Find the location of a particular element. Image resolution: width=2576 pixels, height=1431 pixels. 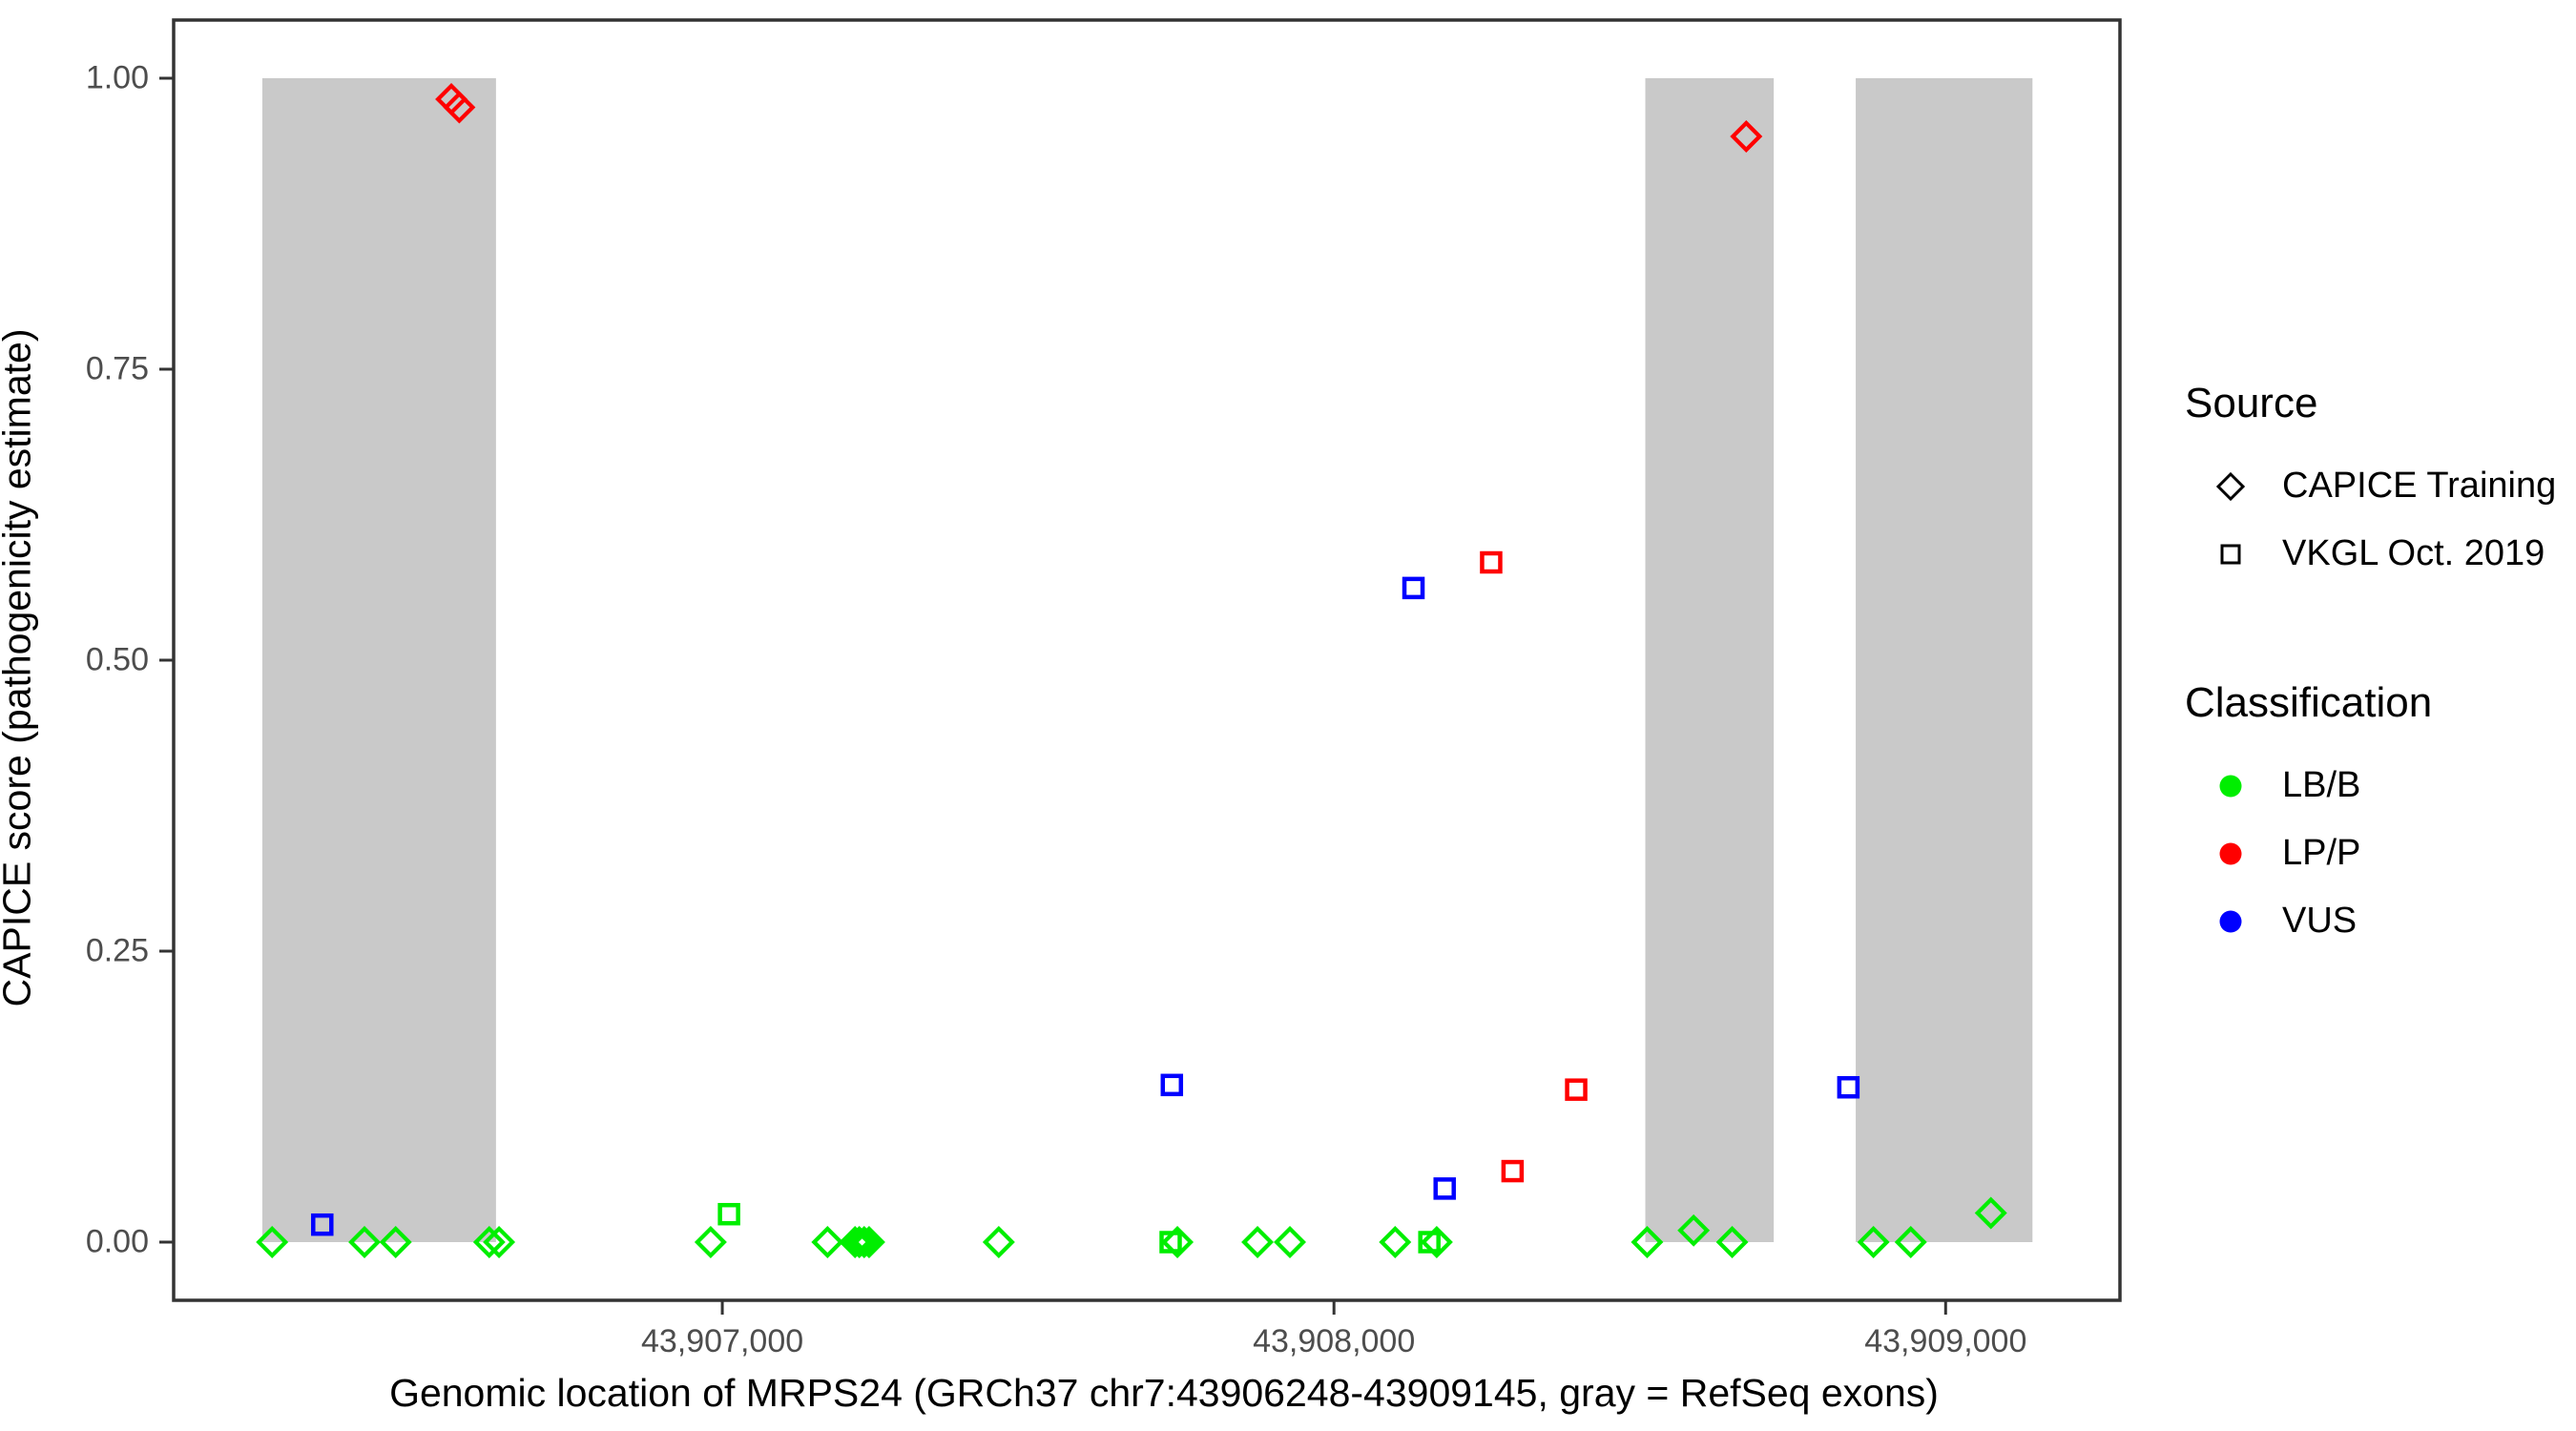

y-tick-label: 0.50 is located at coordinates (117, 659).